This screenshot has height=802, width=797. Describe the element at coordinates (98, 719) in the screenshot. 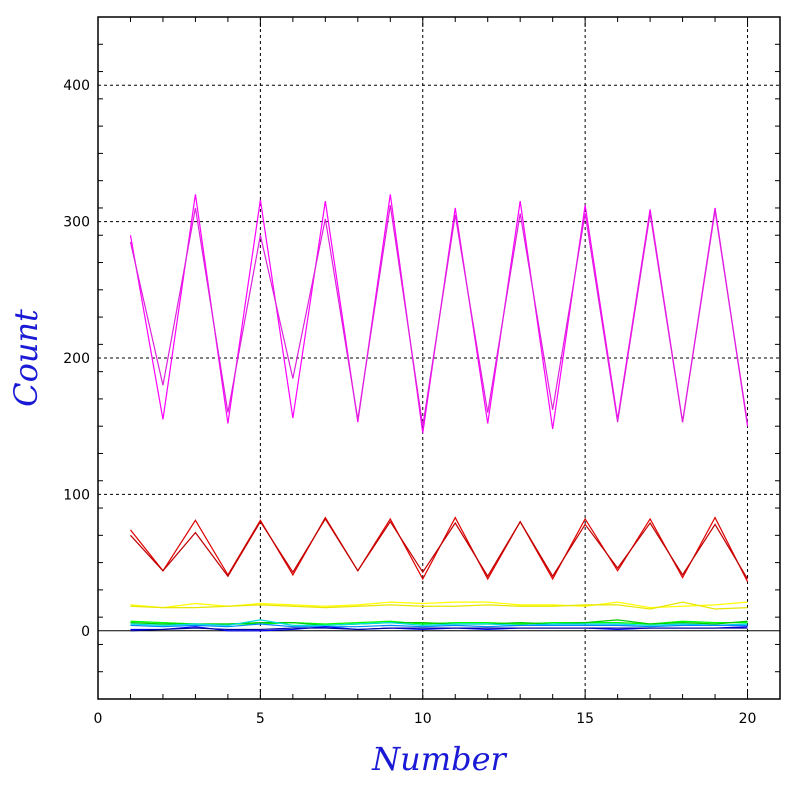

I see `x-tick-label: 0` at that location.